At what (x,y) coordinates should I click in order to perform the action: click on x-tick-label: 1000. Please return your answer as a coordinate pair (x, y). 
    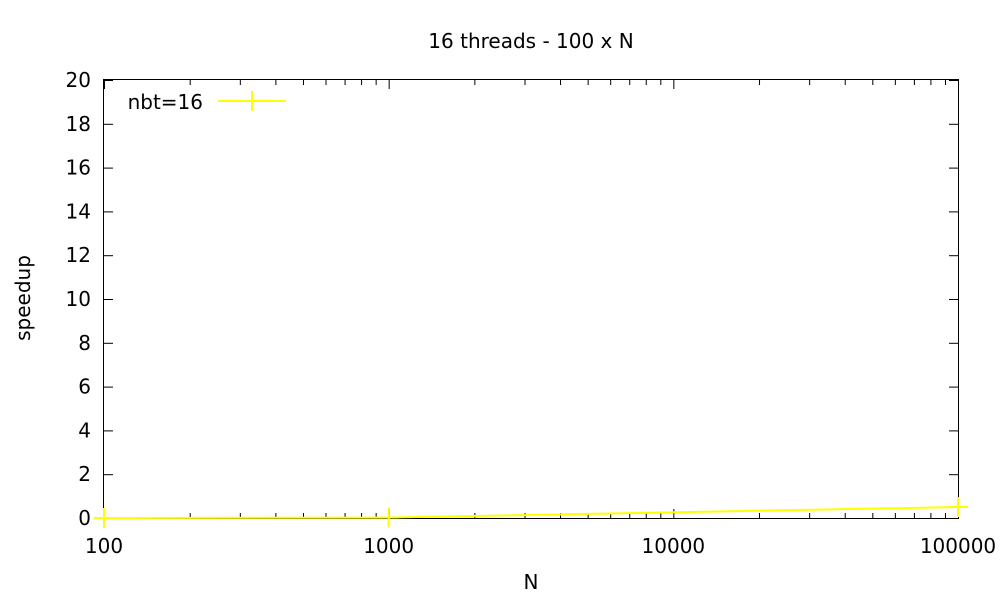
    Looking at the image, I should click on (388, 546).